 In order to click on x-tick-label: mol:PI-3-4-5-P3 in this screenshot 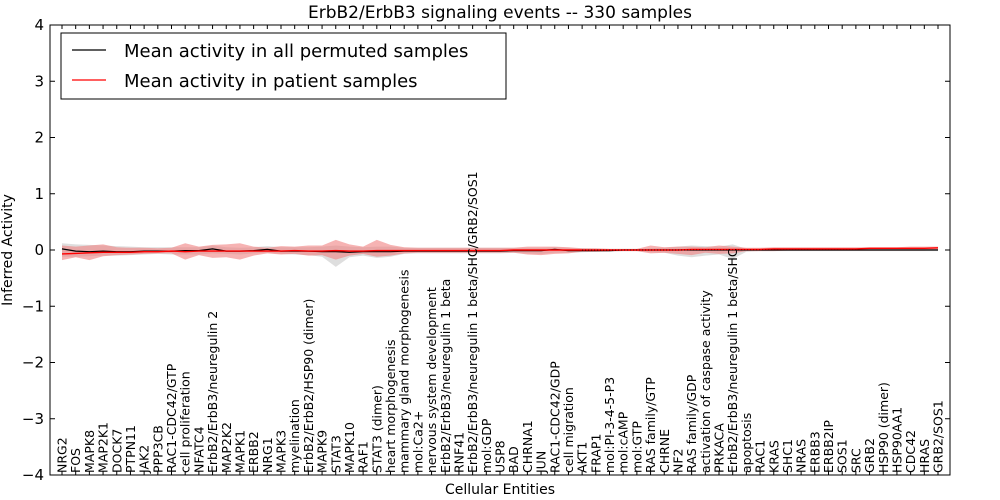, I will do `click(609, 425)`.